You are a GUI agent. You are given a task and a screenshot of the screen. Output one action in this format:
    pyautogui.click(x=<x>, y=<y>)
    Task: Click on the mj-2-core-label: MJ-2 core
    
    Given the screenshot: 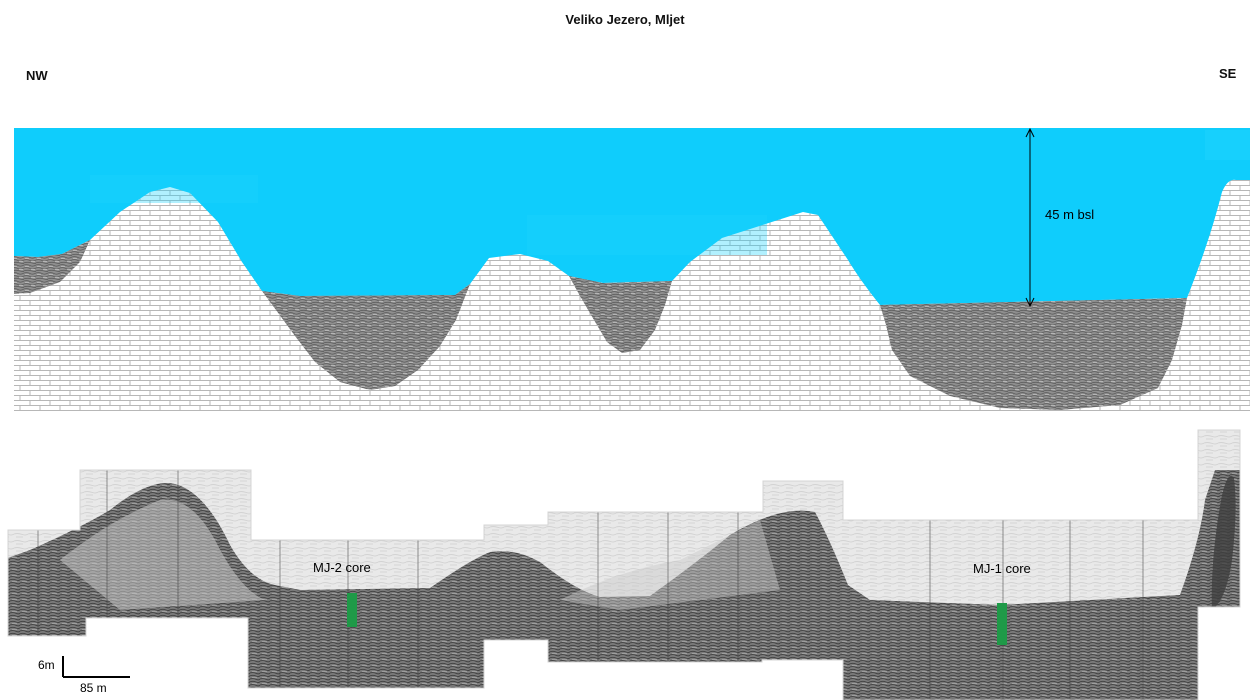 What is the action you would take?
    pyautogui.click(x=342, y=567)
    